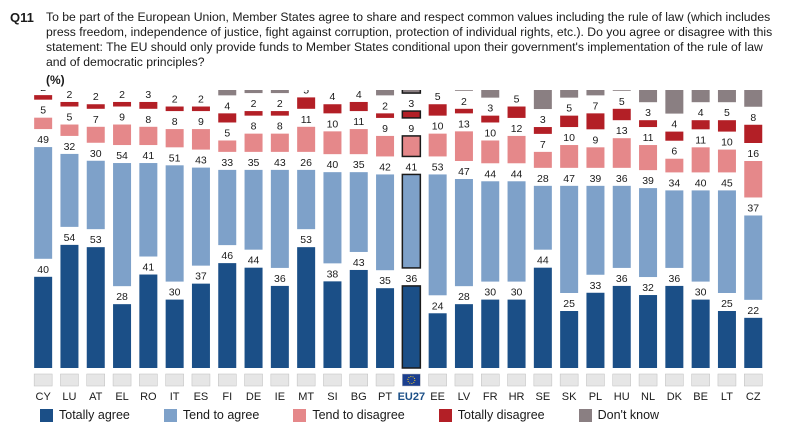  What do you see at coordinates (648, 288) in the screenshot?
I see `data-label: 32` at bounding box center [648, 288].